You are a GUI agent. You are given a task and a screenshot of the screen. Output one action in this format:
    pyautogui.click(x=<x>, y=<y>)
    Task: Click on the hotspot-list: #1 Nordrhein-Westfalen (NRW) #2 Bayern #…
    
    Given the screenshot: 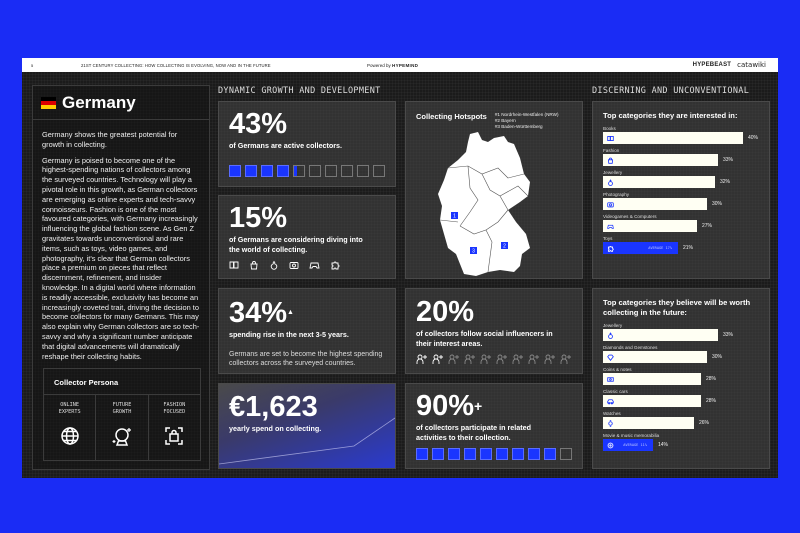 What is the action you would take?
    pyautogui.click(x=527, y=121)
    